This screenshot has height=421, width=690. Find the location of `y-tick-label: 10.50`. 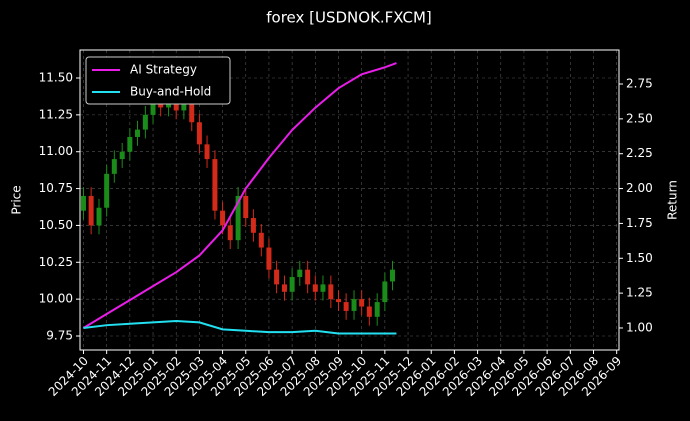

y-tick-label: 10.50 is located at coordinates (56, 225).